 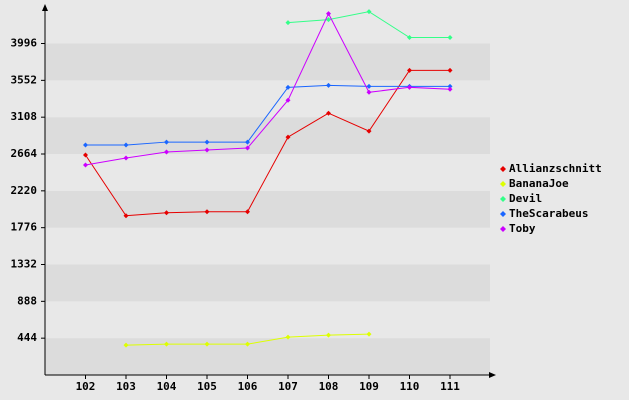 I want to click on series-line, so click(x=267, y=115).